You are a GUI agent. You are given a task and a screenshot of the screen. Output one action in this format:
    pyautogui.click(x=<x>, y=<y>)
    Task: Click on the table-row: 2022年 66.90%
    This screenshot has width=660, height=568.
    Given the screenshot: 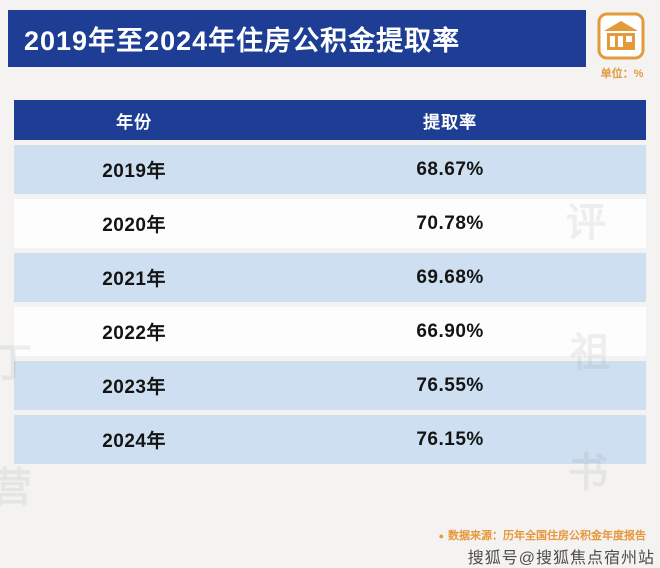 What is the action you would take?
    pyautogui.click(x=330, y=331)
    